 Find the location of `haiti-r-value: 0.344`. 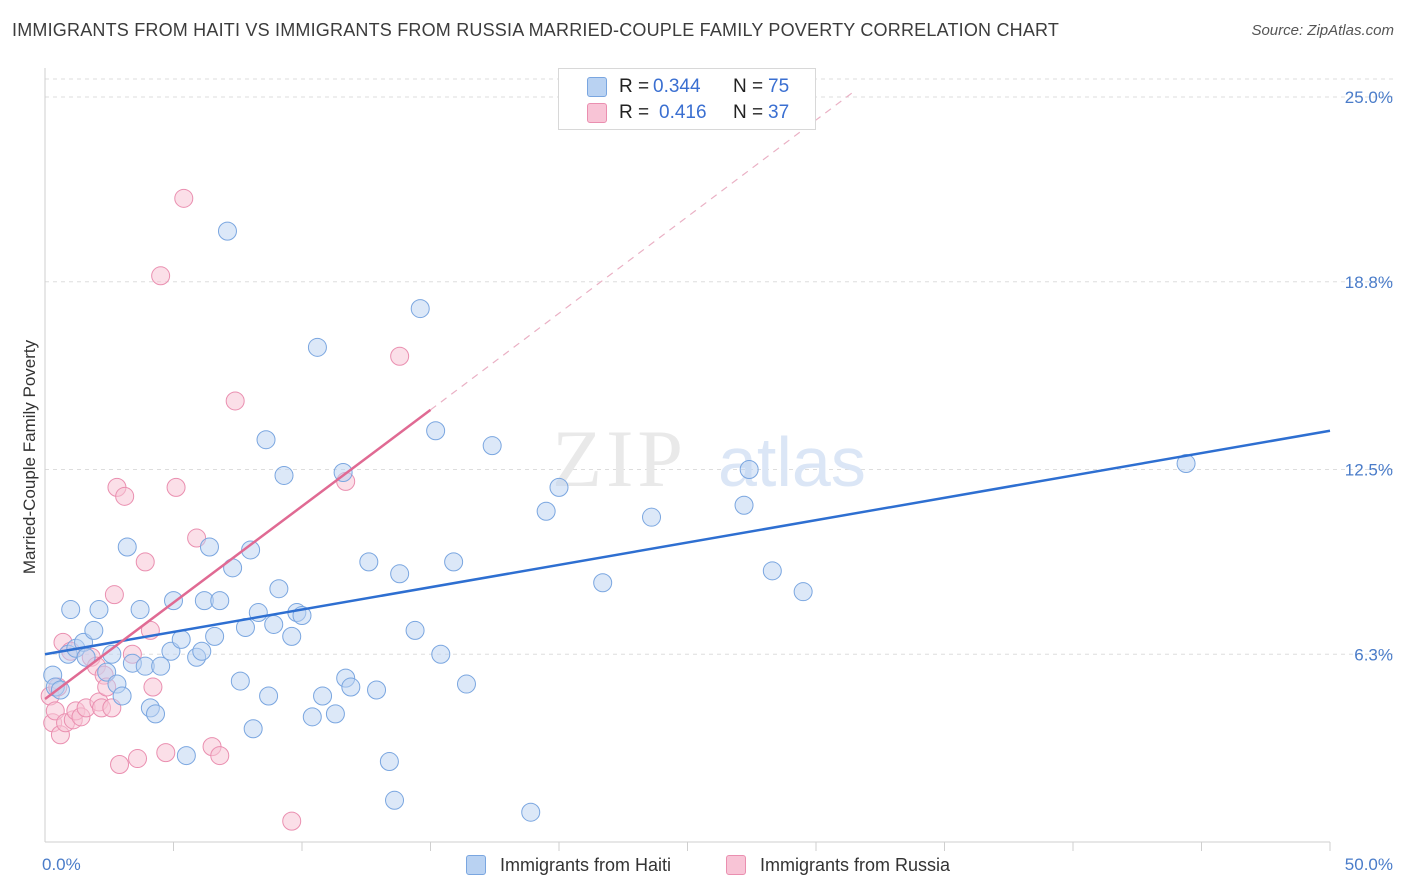

haiti-r-value: 0.344 is located at coordinates (677, 86).